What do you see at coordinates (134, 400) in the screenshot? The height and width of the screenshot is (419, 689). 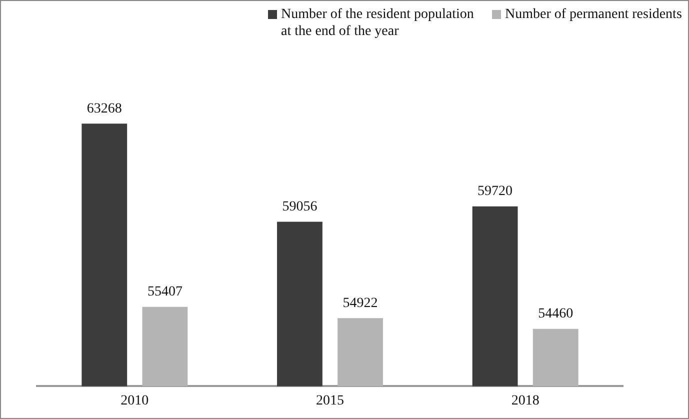 I see `x-tick-label: 2010` at bounding box center [134, 400].